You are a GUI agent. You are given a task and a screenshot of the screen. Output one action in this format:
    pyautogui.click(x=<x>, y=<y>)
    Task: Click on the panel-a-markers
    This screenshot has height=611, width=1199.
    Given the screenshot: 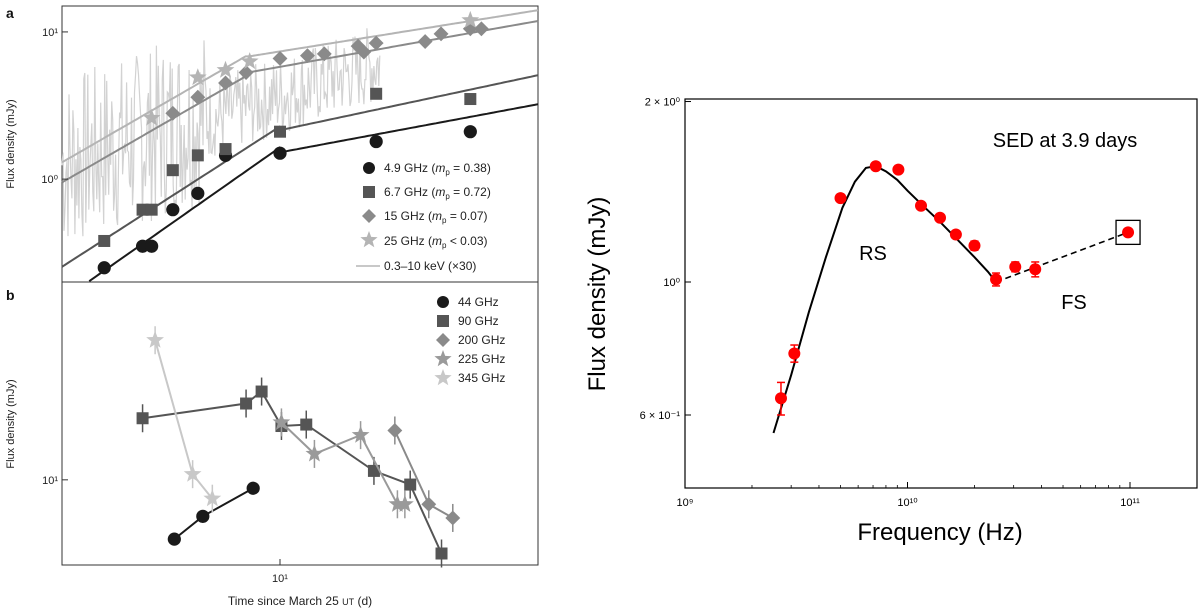 What is the action you would take?
    pyautogui.click(x=293, y=142)
    